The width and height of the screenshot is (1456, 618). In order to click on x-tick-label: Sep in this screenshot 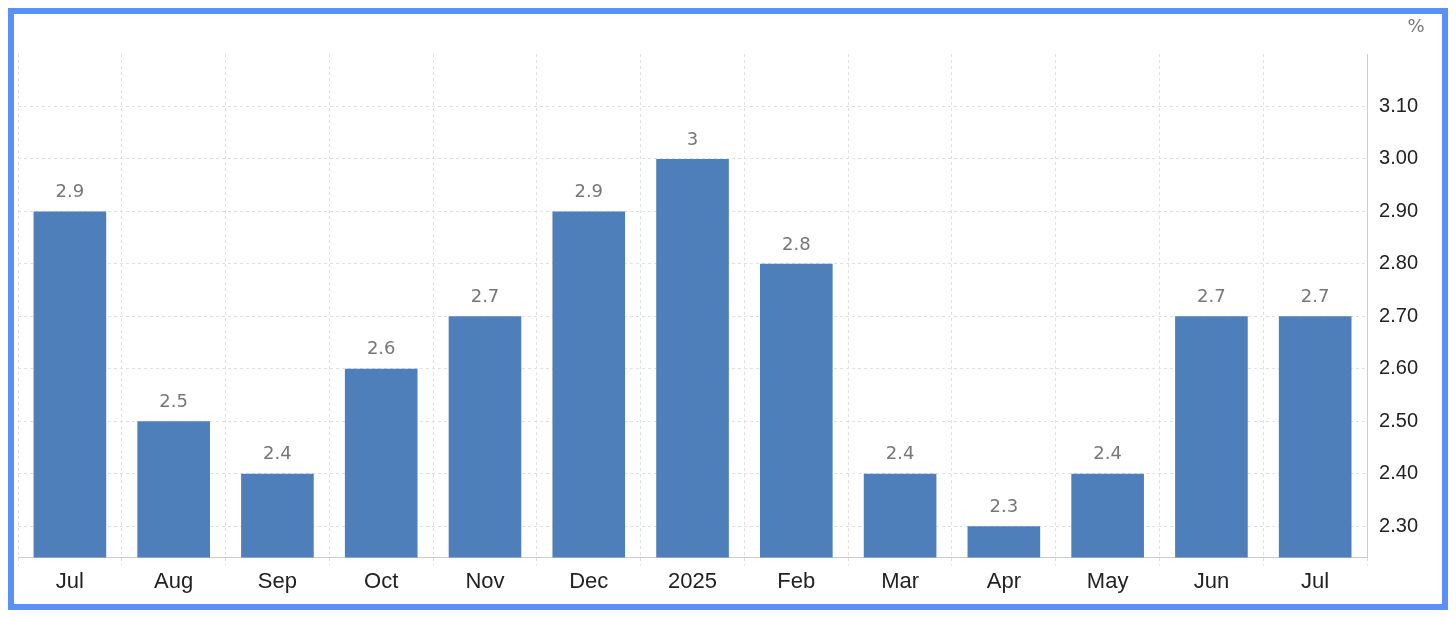, I will do `click(277, 580)`.